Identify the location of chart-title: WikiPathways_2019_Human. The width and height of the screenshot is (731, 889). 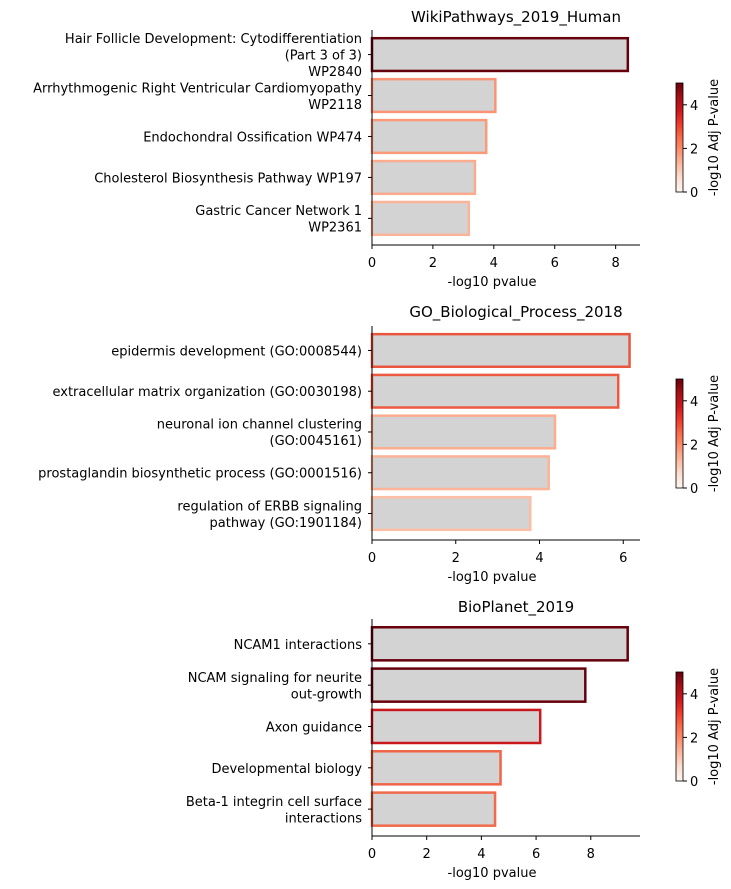
(516, 17).